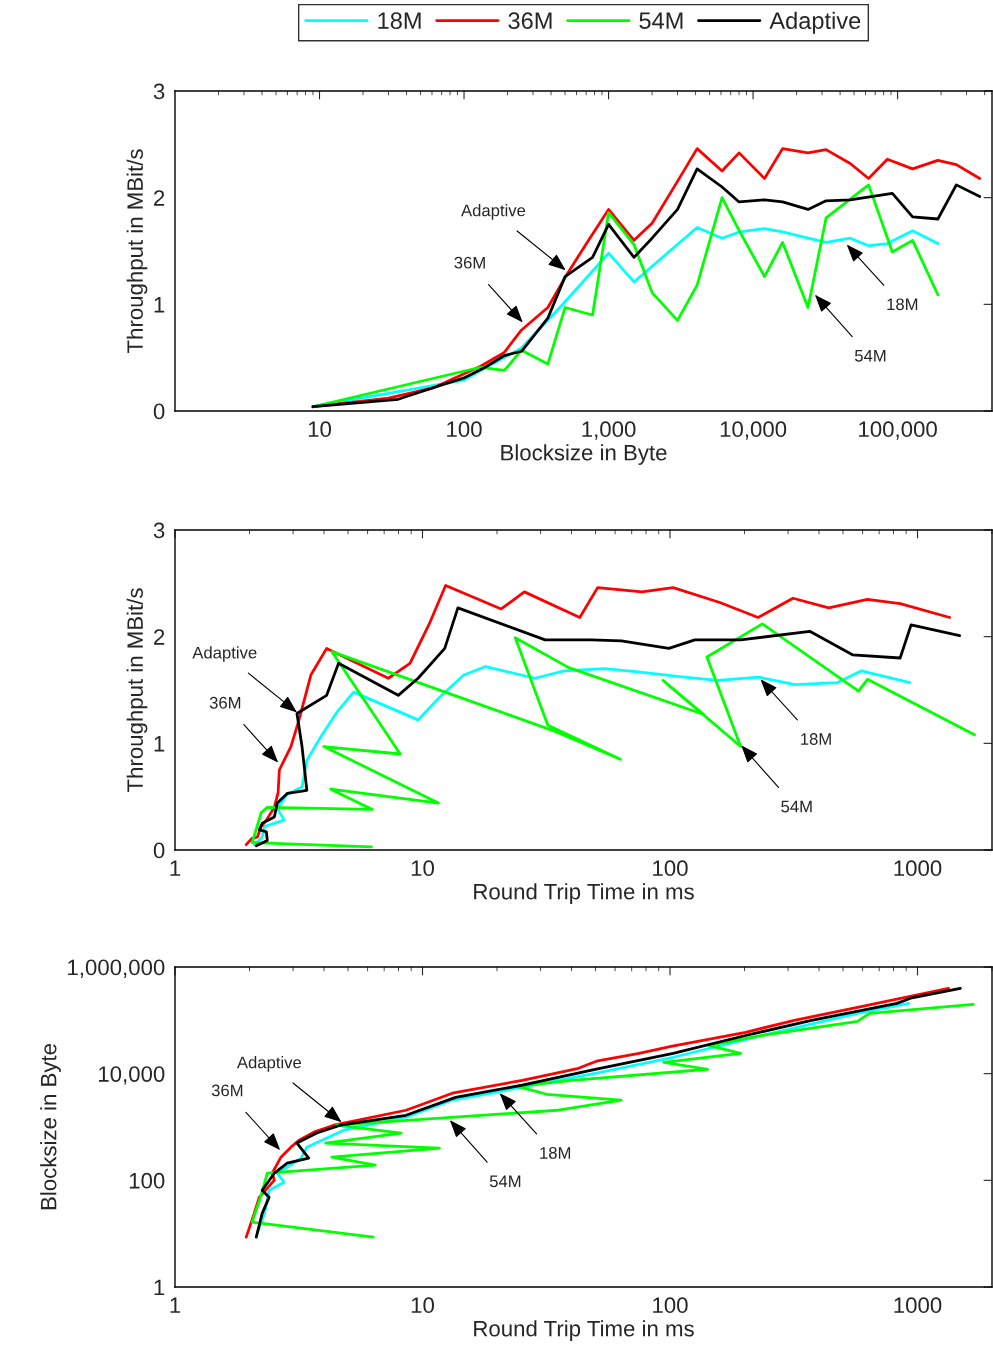 The image size is (993, 1355). What do you see at coordinates (116, 968) in the screenshot?
I see `y-tick-label: 1,000,000` at bounding box center [116, 968].